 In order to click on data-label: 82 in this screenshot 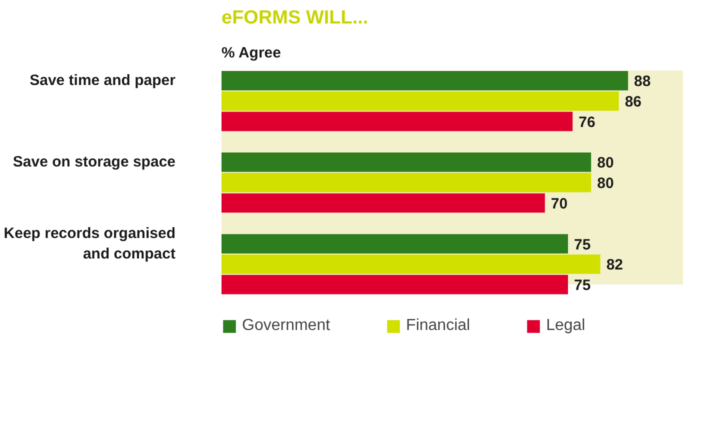, I will do `click(615, 265)`.